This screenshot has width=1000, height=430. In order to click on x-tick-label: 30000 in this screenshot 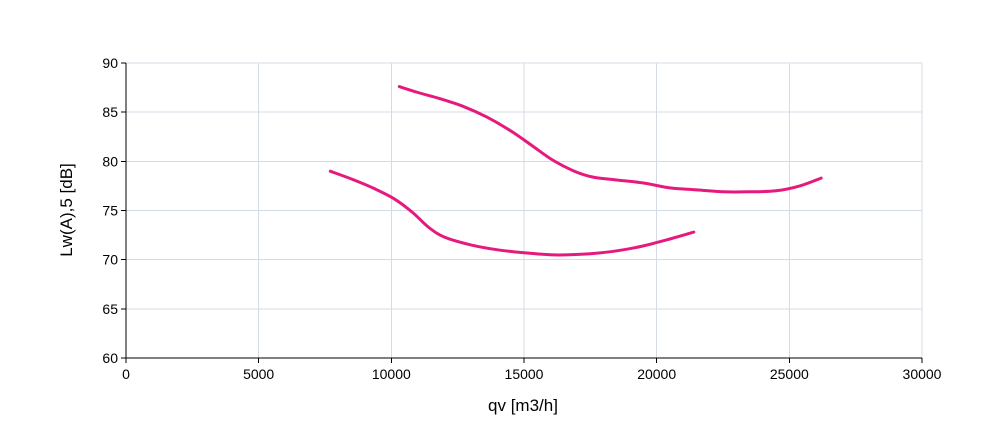, I will do `click(922, 374)`.